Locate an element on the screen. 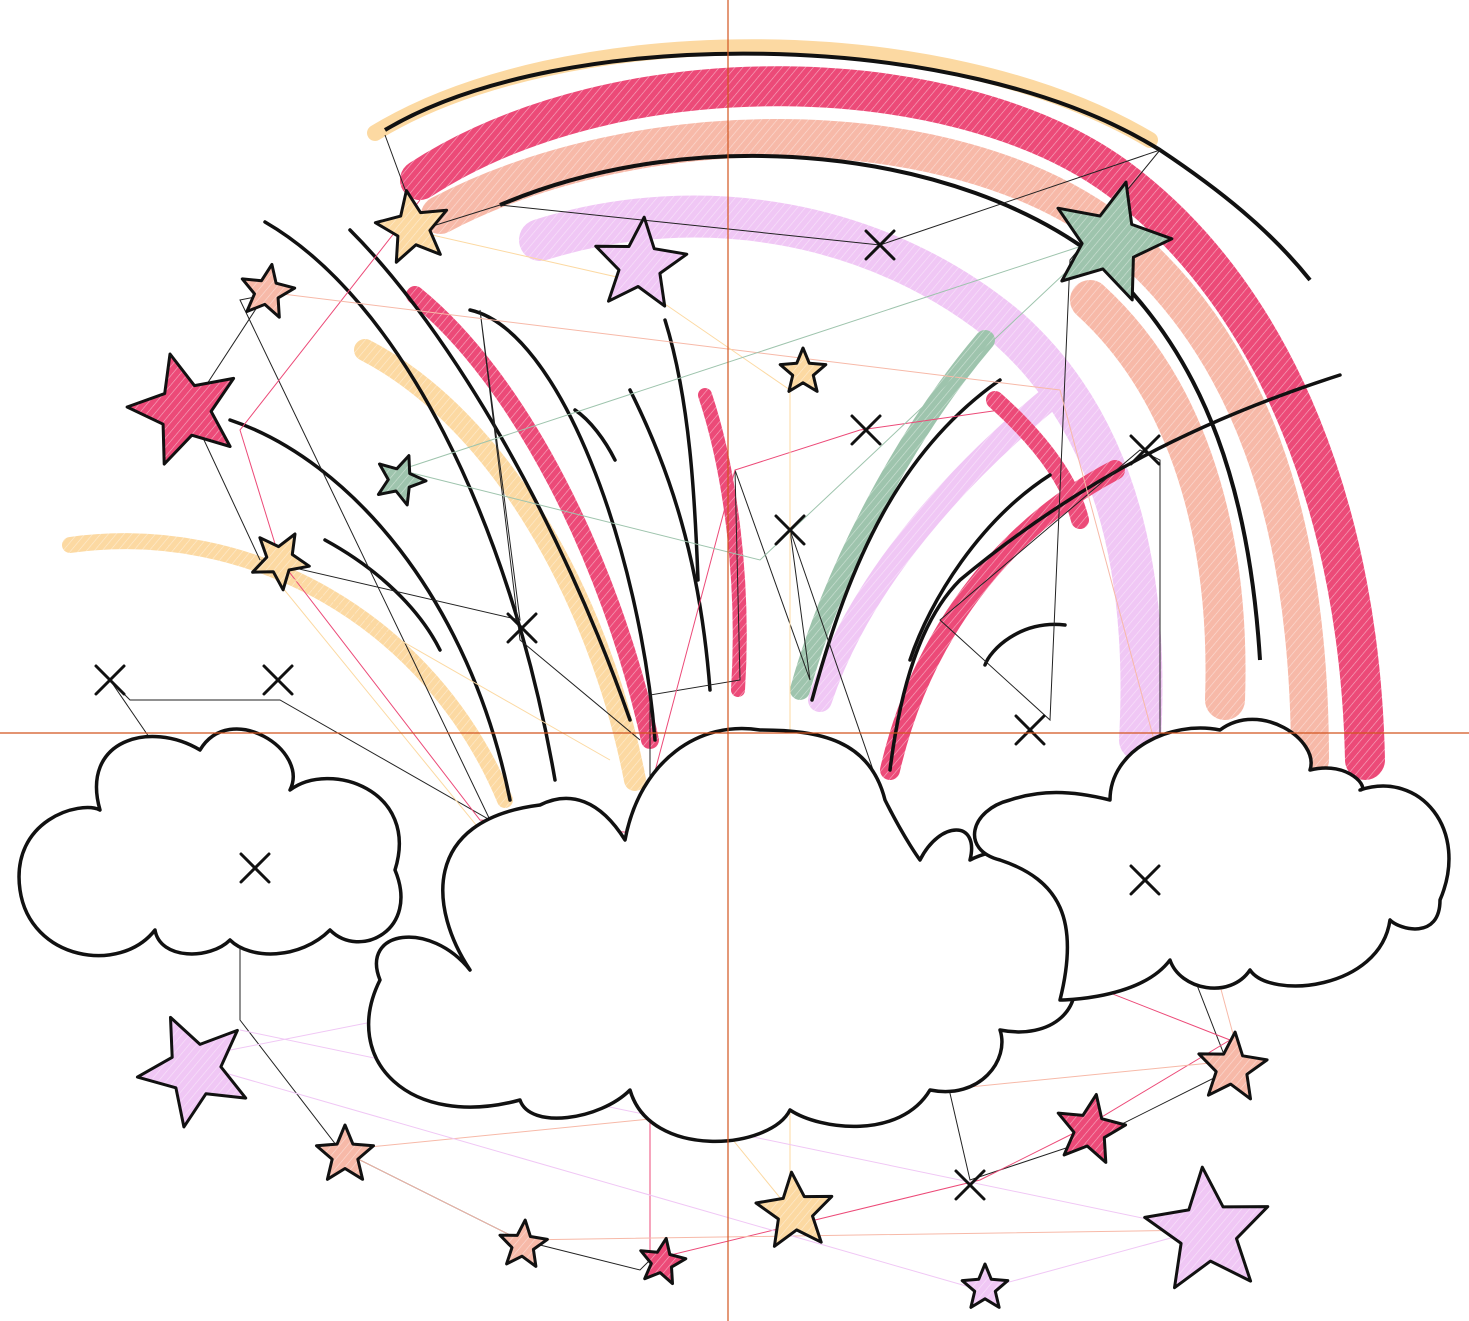 The image size is (1469, 1321). streak-sage is located at coordinates (892, 515).